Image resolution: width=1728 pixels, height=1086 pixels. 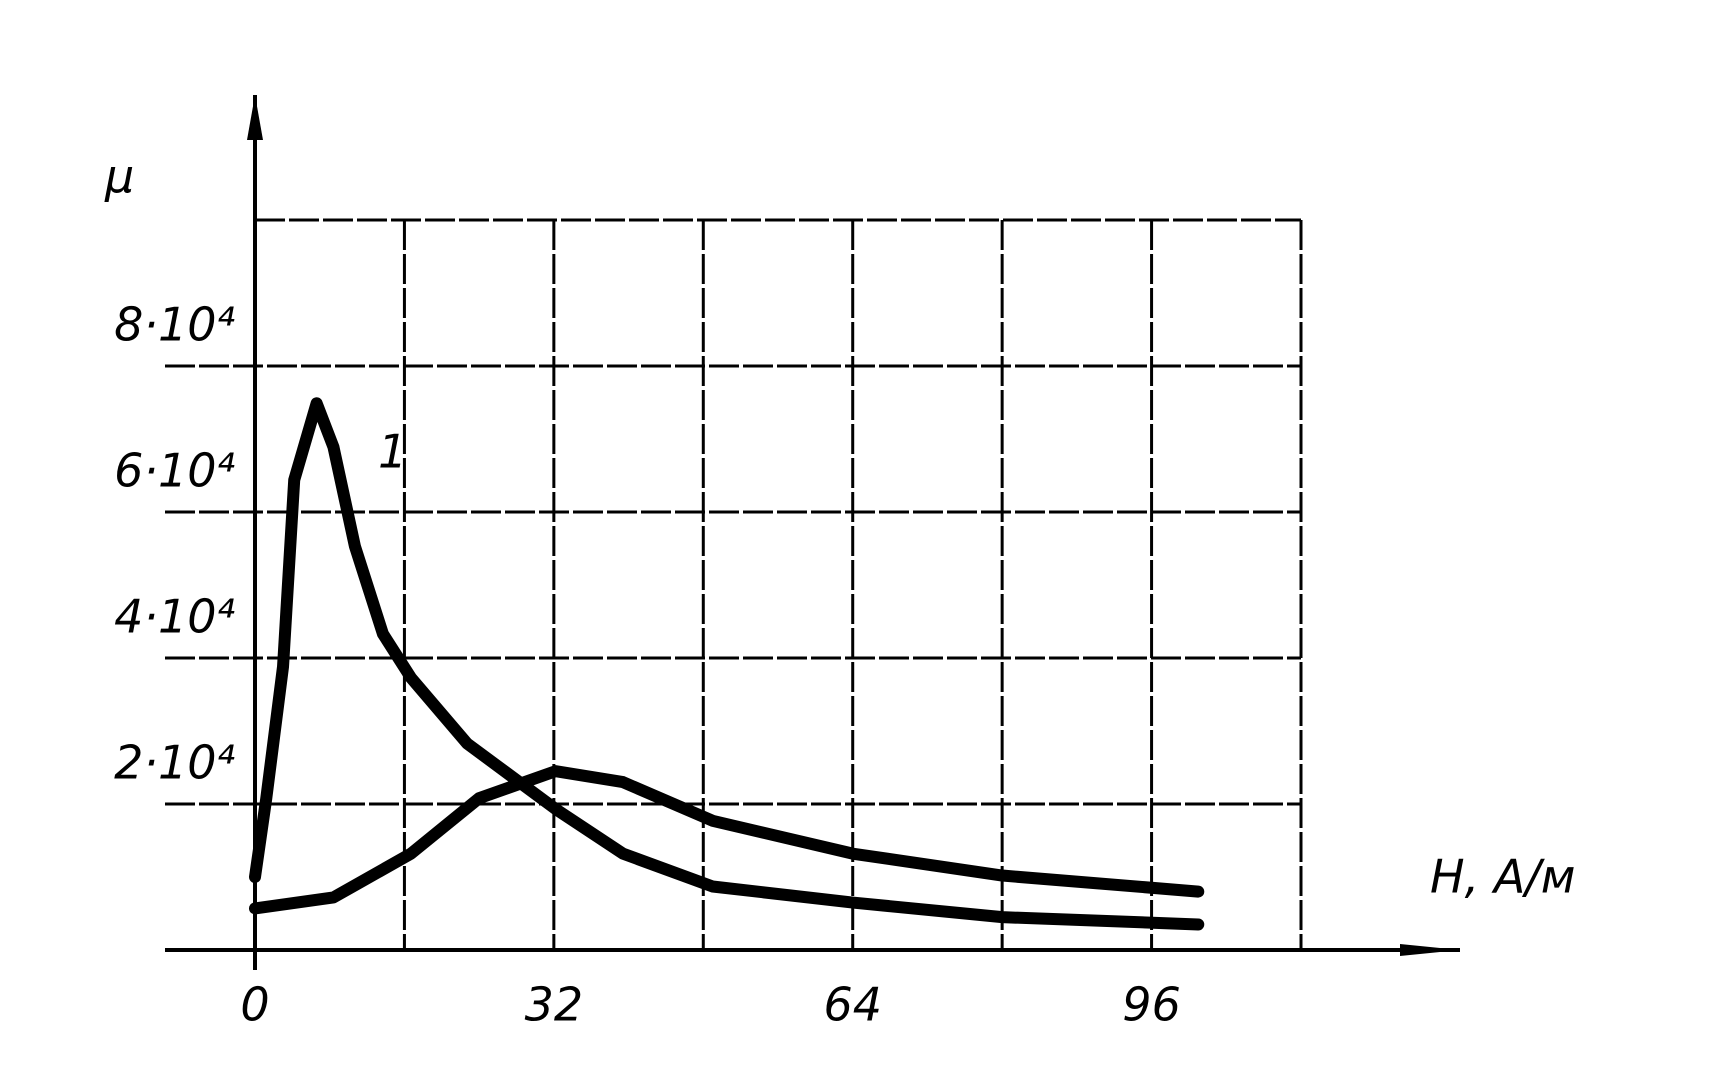 What do you see at coordinates (392, 452) in the screenshot?
I see `curve-label: 1` at bounding box center [392, 452].